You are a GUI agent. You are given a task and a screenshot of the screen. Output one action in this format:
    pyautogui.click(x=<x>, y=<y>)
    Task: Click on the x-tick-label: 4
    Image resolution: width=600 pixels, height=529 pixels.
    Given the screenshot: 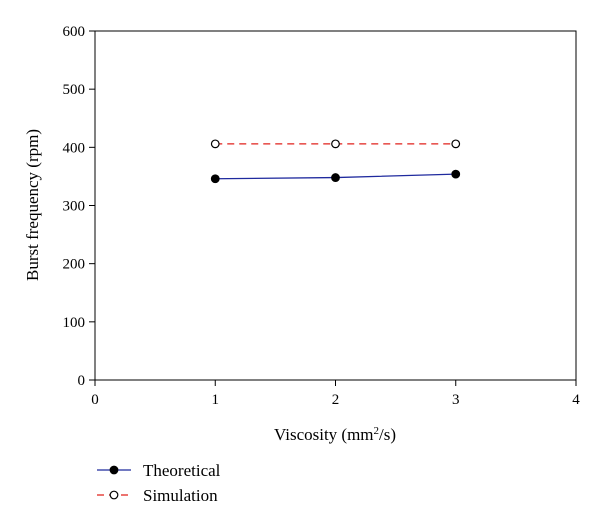 What is the action you would take?
    pyautogui.click(x=576, y=400)
    